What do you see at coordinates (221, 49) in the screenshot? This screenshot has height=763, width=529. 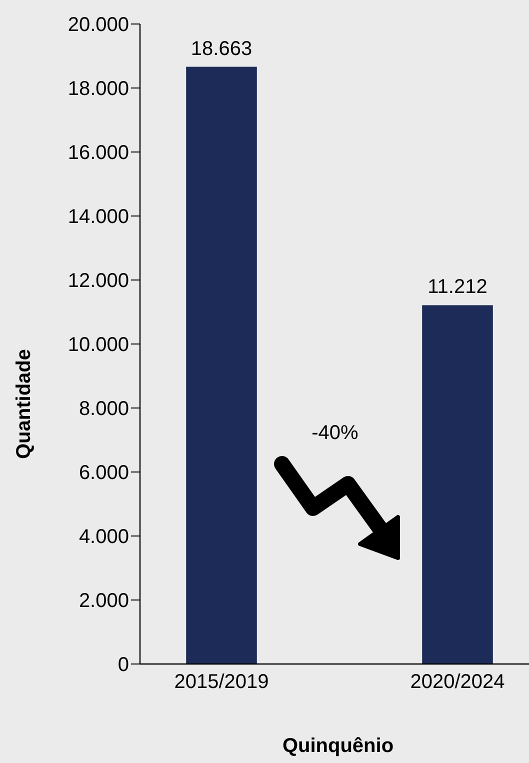 I see `data-label: 18.663` at bounding box center [221, 49].